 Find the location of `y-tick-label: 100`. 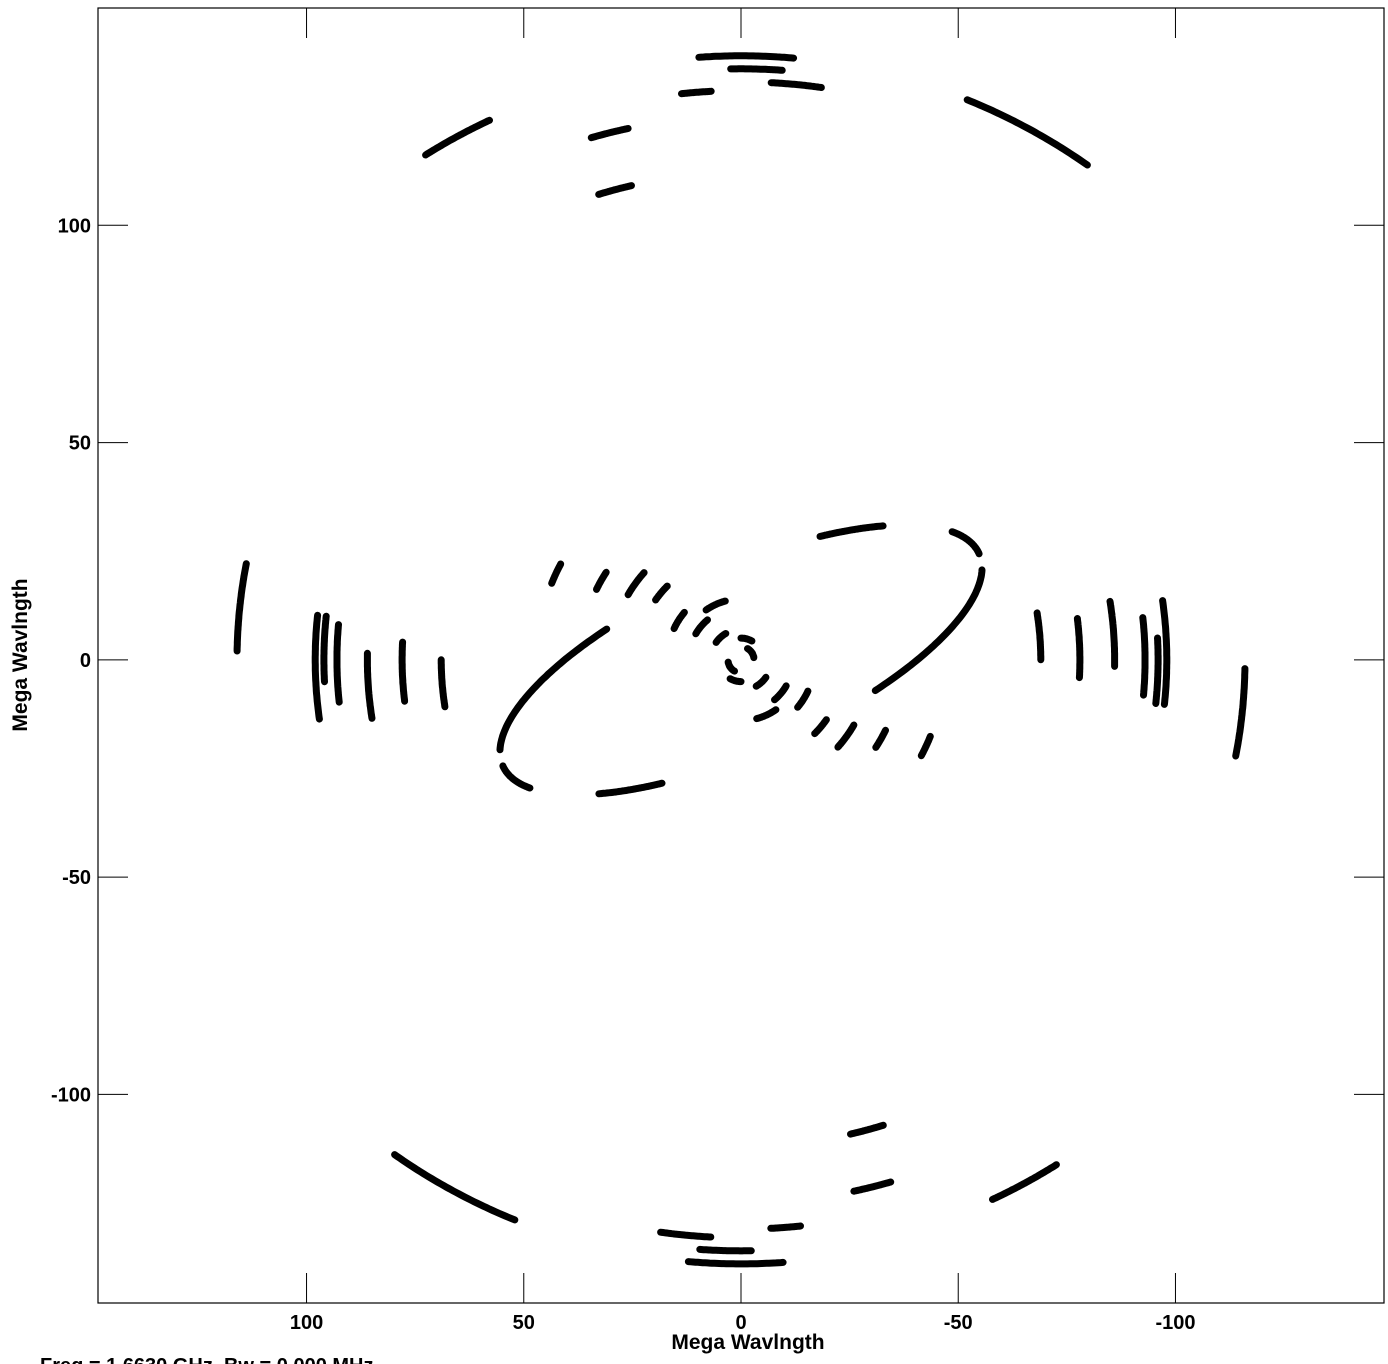

y-tick-label: 100 is located at coordinates (74, 226).